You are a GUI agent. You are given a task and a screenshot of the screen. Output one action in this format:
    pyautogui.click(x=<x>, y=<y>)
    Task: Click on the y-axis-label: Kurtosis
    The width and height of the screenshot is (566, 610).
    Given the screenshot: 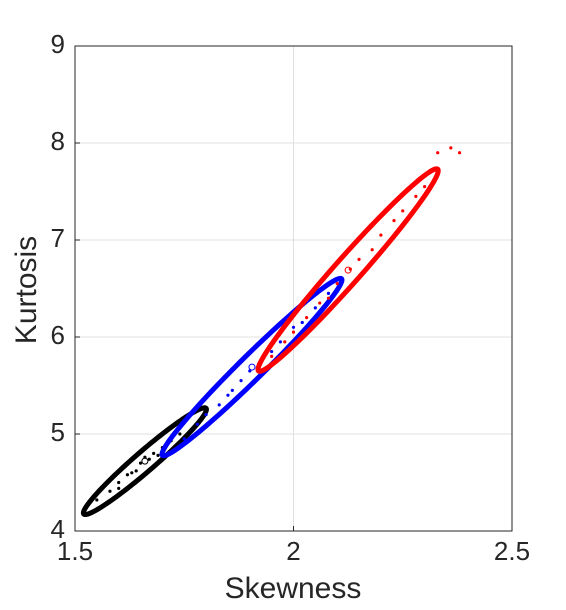 What is the action you would take?
    pyautogui.click(x=26, y=290)
    